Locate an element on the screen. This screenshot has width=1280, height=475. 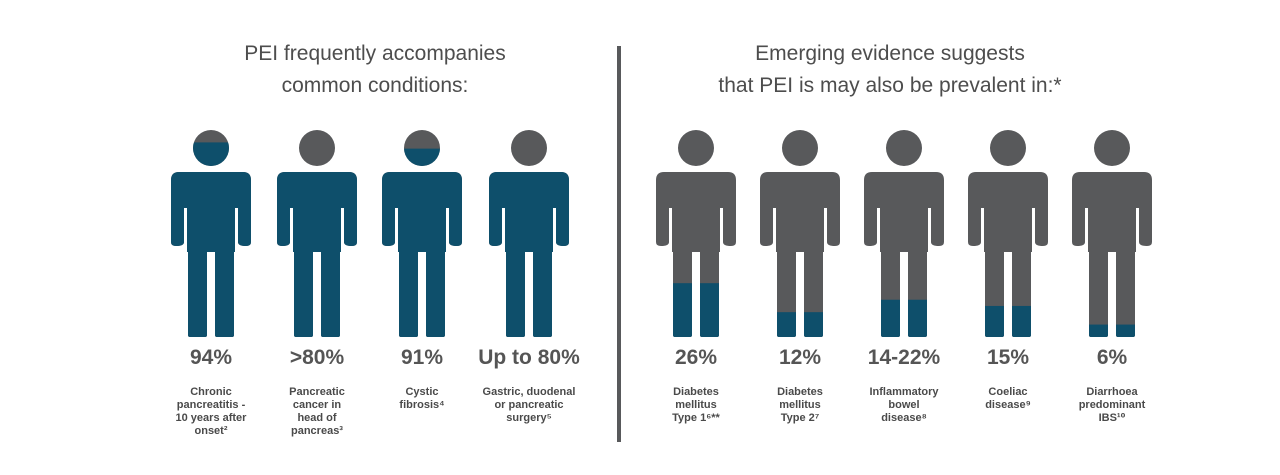
left-heading-line-2: common conditions: is located at coordinates (375, 85).